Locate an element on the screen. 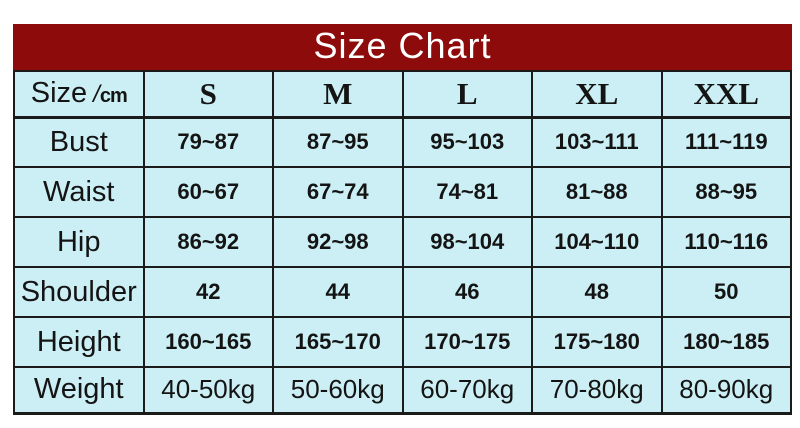 This screenshot has height=428, width=800. cell-bust-xl: 103~111 is located at coordinates (597, 142).